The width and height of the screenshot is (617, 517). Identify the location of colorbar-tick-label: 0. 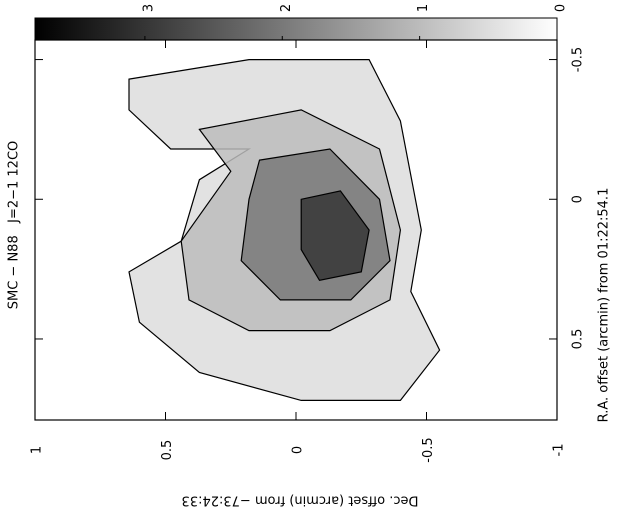
(561, 8).